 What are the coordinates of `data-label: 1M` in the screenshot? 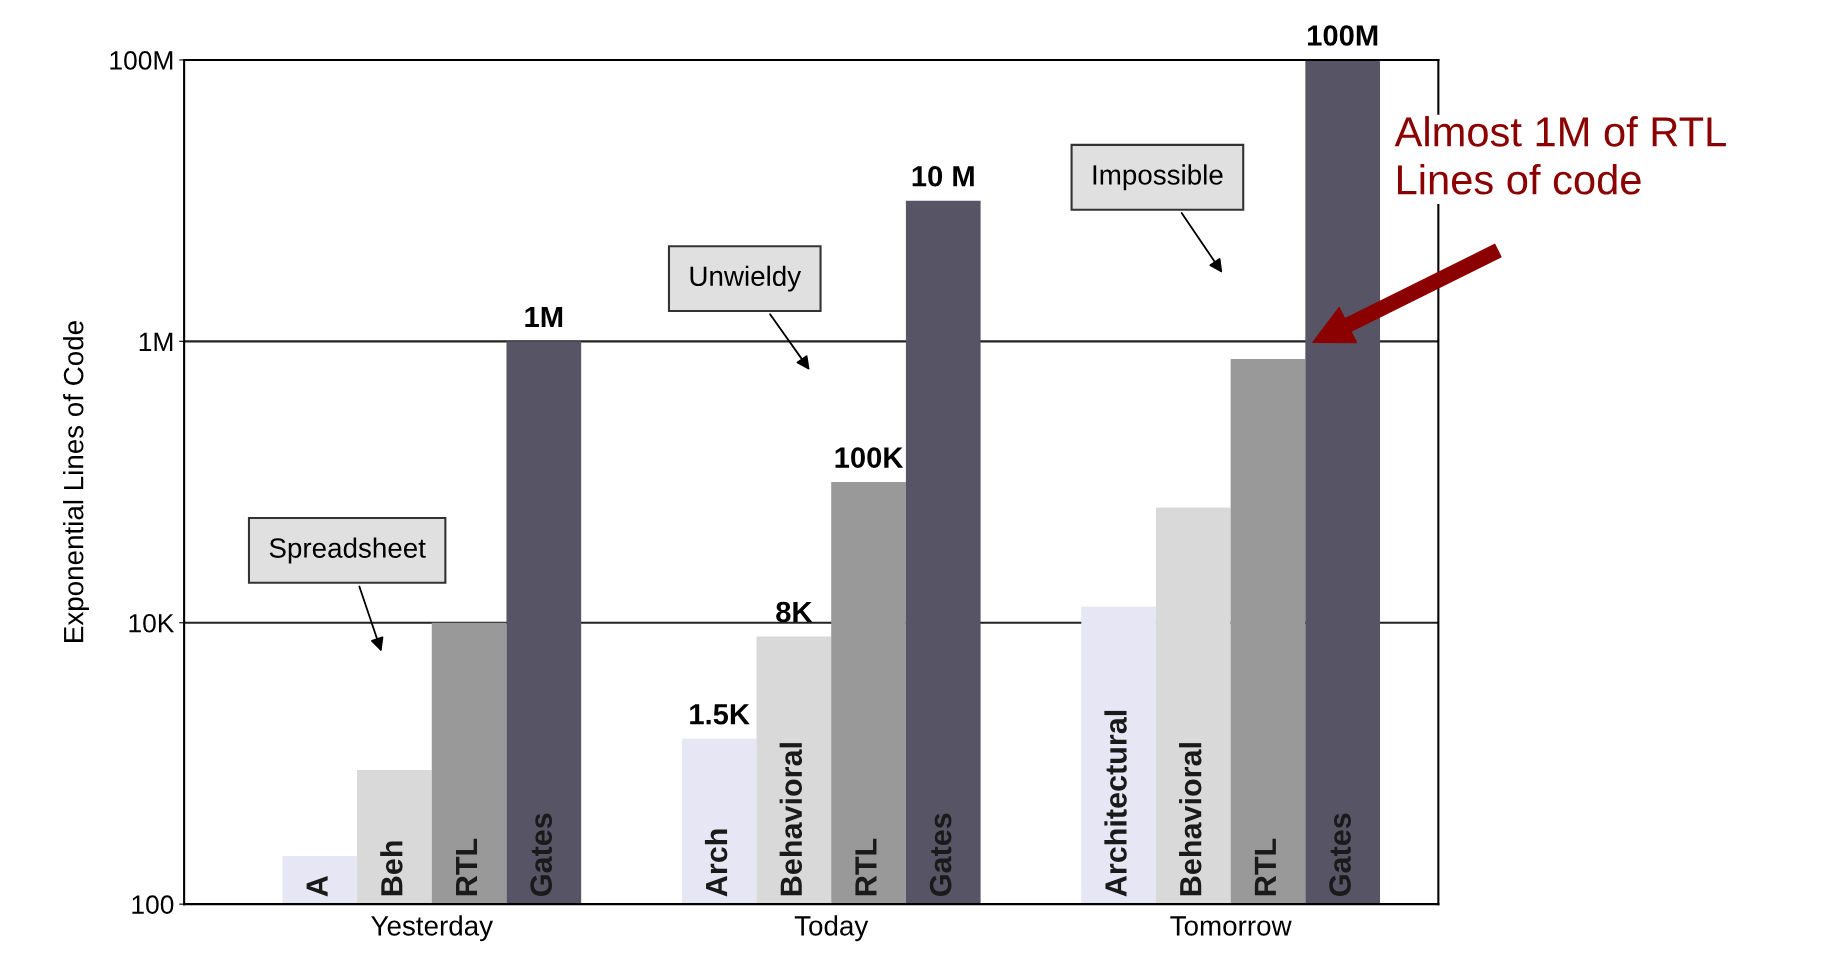 It's located at (544, 316).